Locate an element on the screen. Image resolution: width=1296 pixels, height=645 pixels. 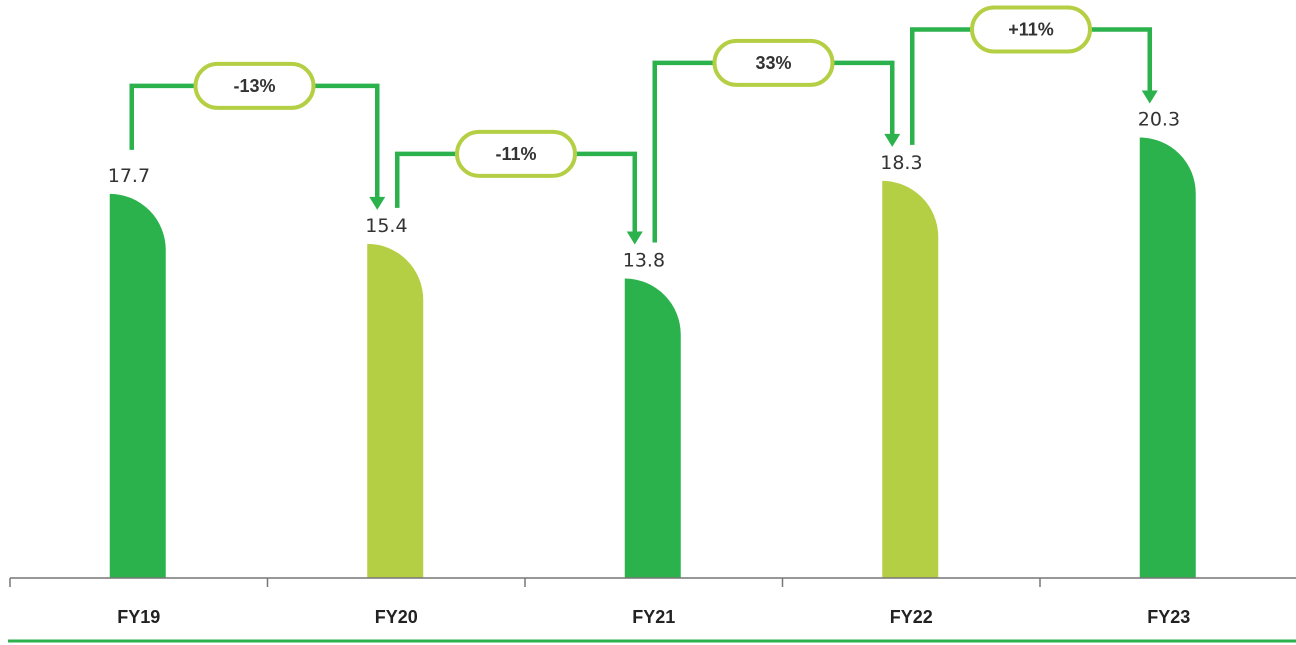
change-label: +11% is located at coordinates (1031, 29).